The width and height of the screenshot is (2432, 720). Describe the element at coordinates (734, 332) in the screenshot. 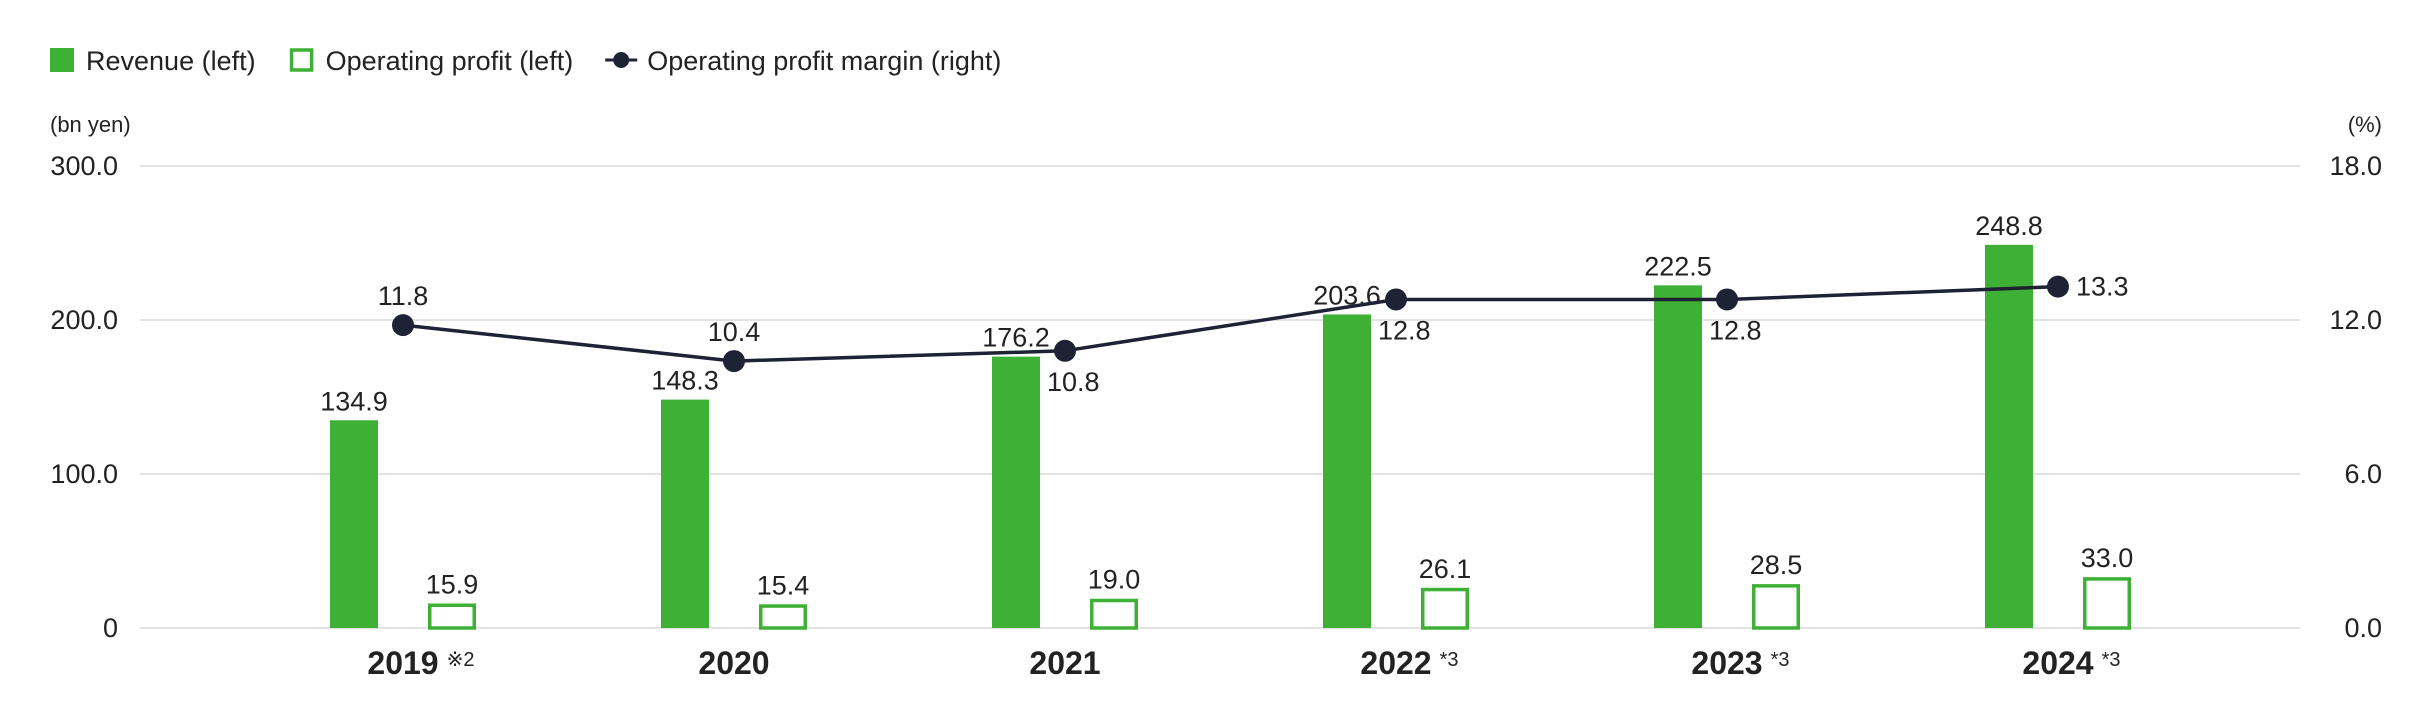

I see `margin-value-label: 10.4` at that location.